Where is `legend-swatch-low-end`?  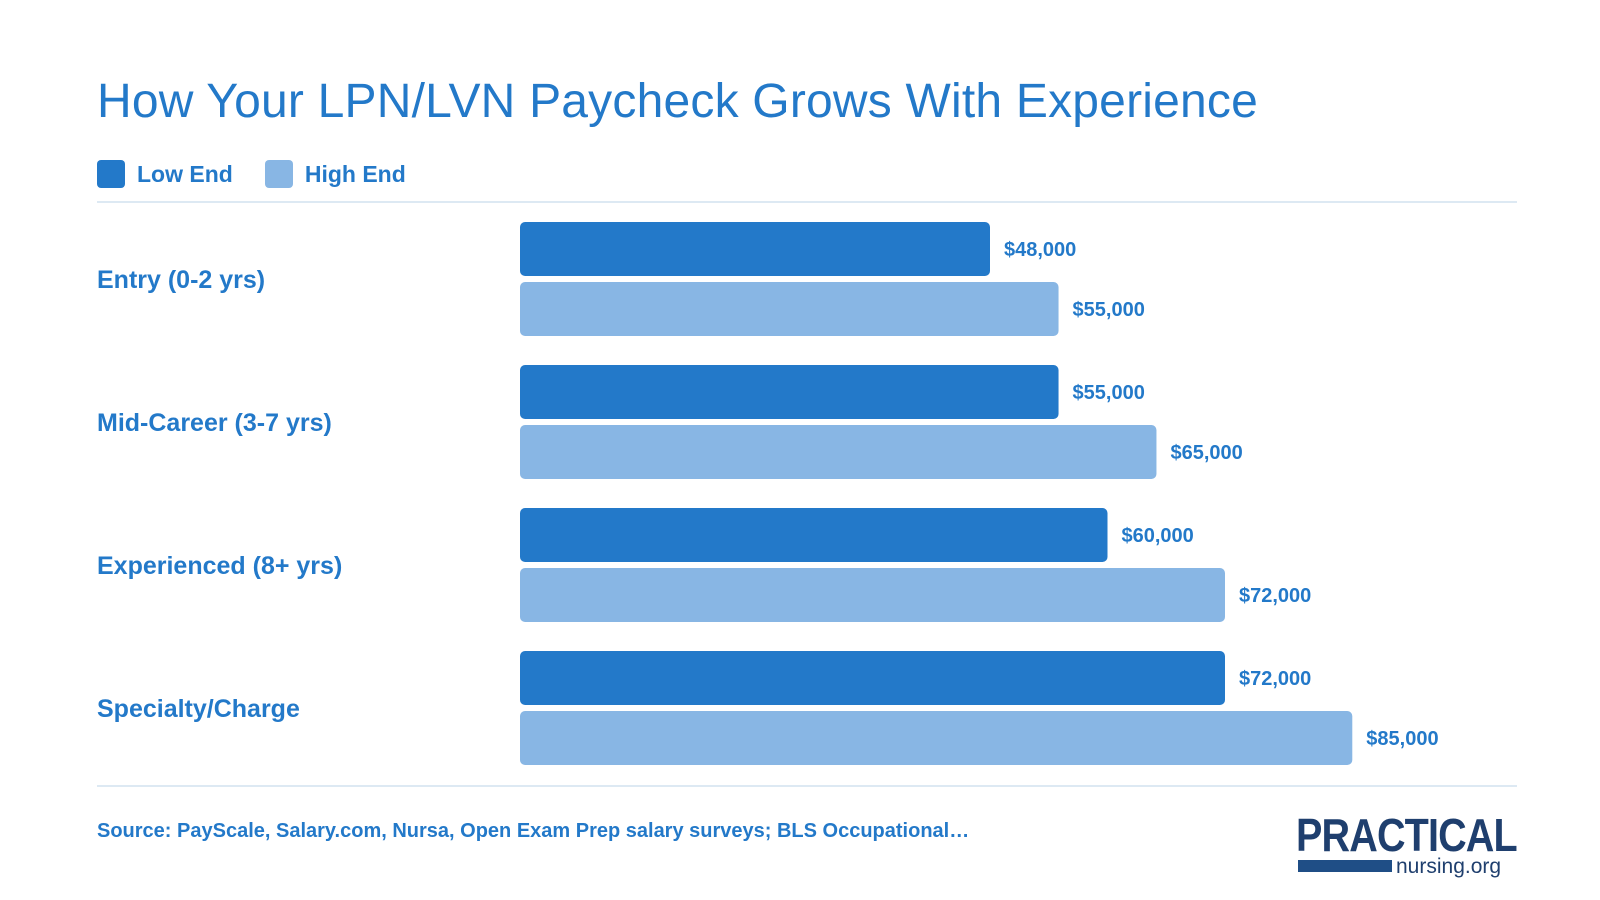
legend-swatch-low-end is located at coordinates (111, 174).